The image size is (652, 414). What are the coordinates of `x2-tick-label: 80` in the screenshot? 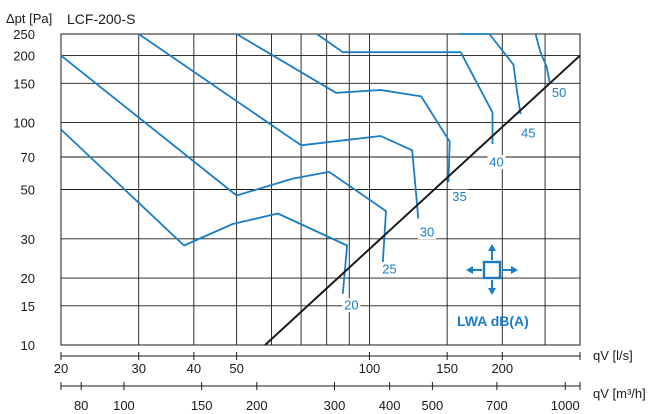 It's located at (81, 405).